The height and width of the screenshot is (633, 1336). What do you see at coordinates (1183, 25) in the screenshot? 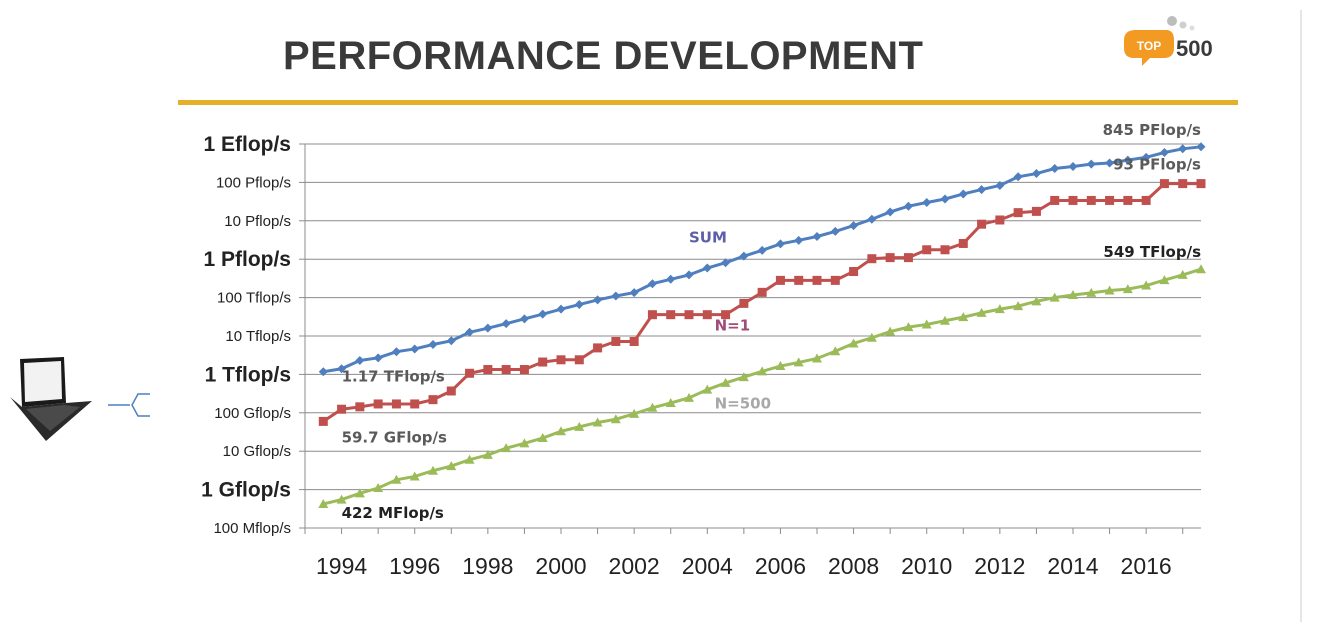
I see `logo-dot-medium` at bounding box center [1183, 25].